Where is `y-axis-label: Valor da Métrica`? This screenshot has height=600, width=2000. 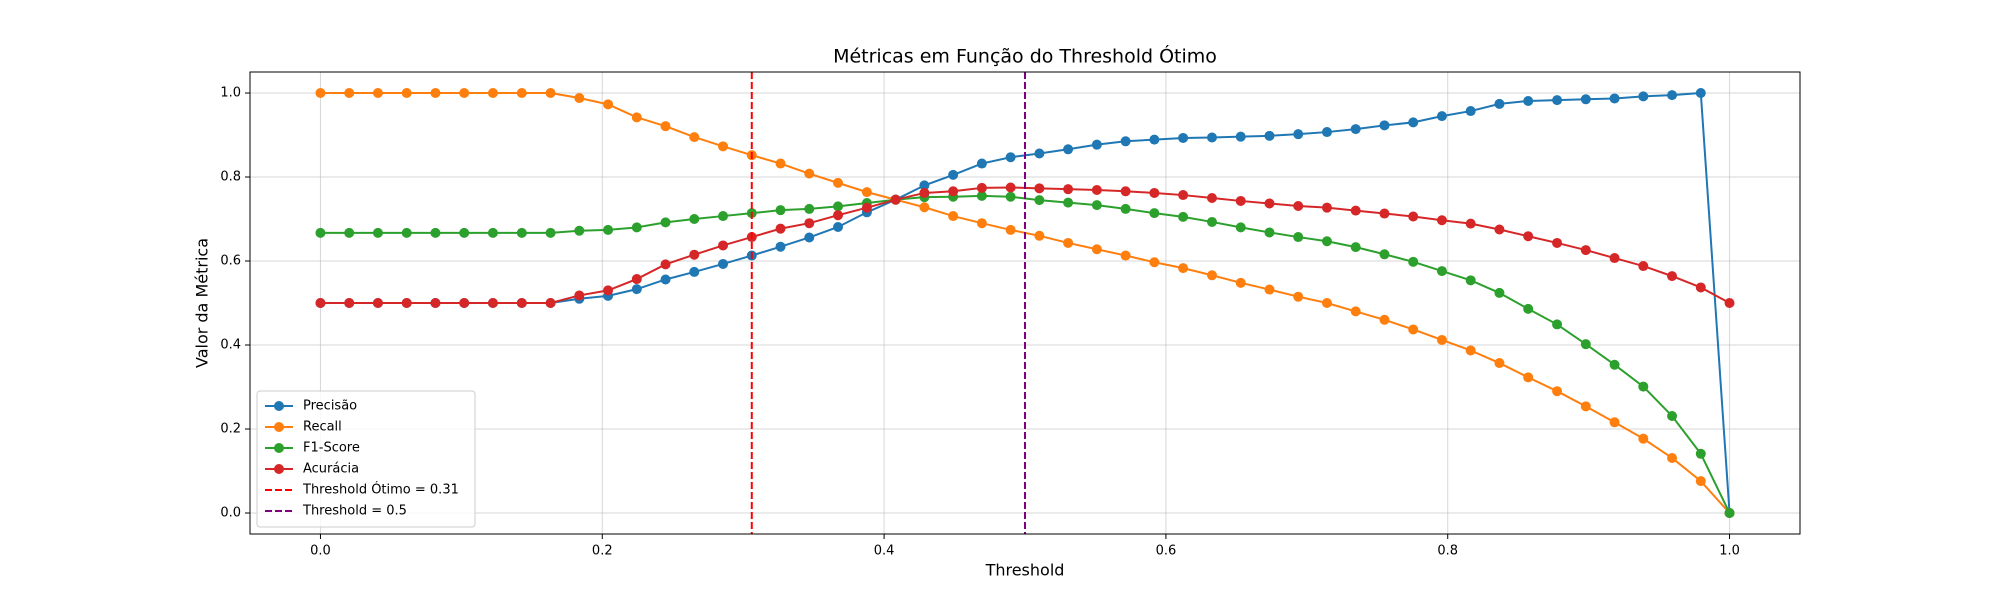 y-axis-label: Valor da Métrica is located at coordinates (202, 303).